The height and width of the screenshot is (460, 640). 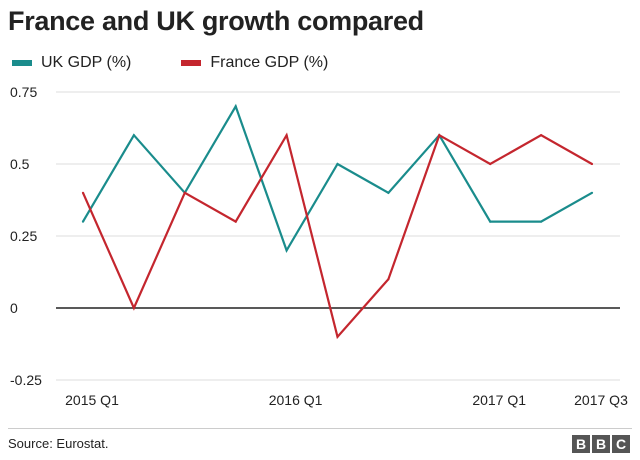 I want to click on legend-item-france: France GDP (%), so click(x=254, y=63).